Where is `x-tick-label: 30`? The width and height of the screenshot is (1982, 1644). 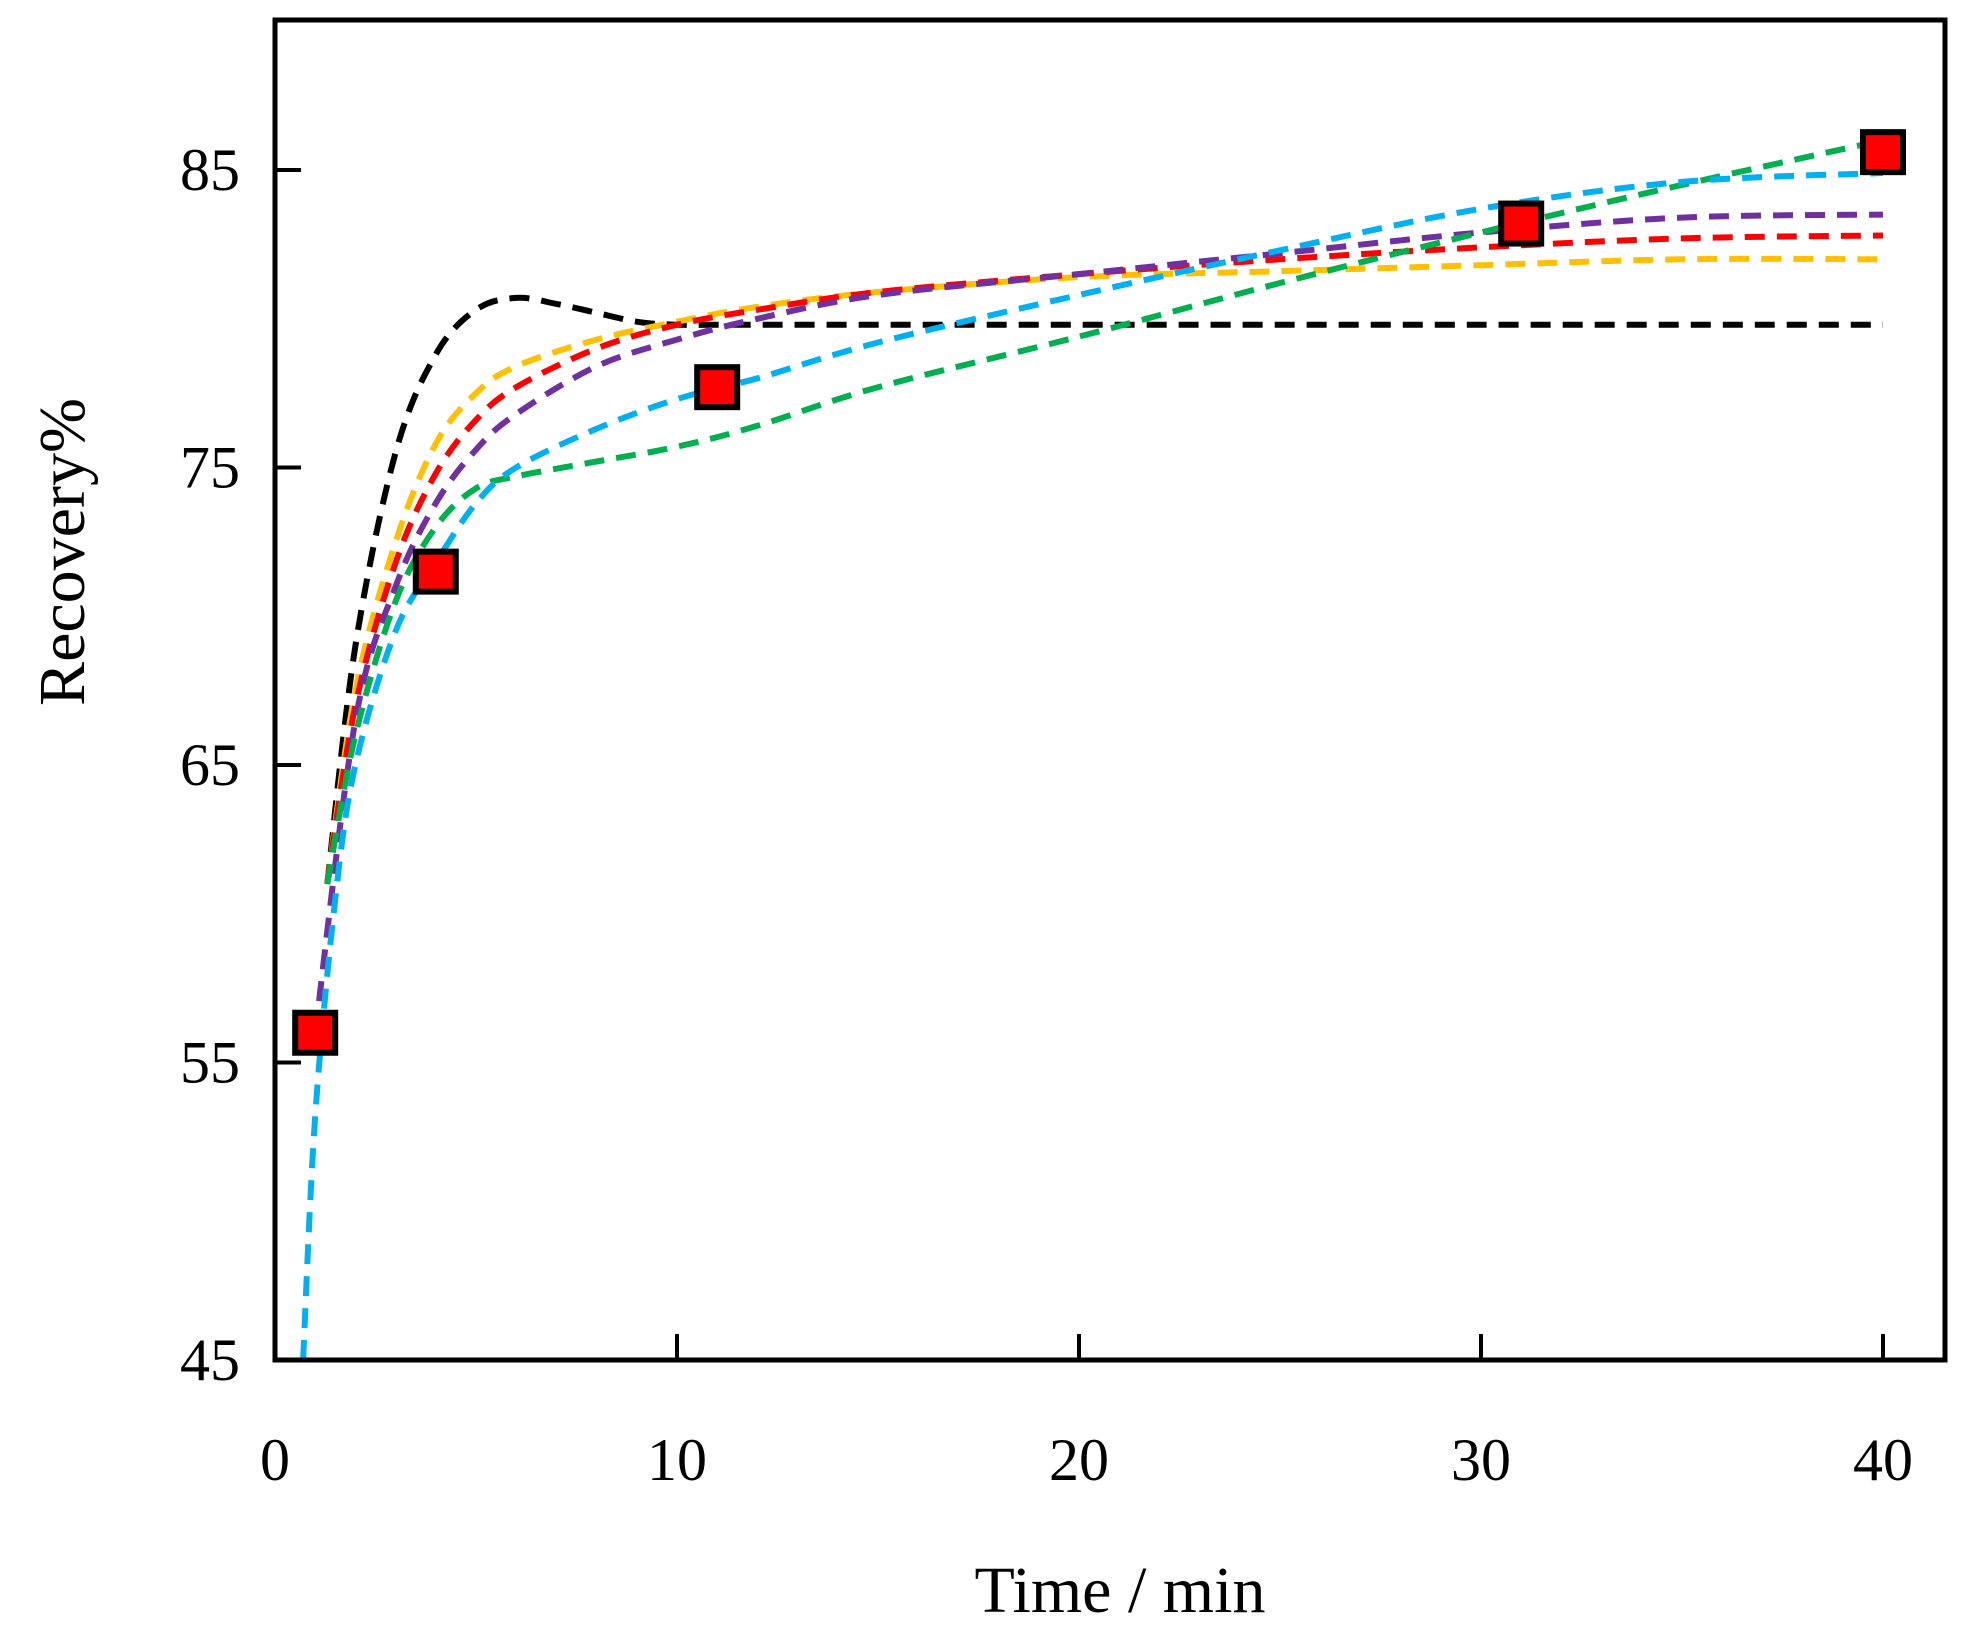
x-tick-label: 30 is located at coordinates (1481, 1460).